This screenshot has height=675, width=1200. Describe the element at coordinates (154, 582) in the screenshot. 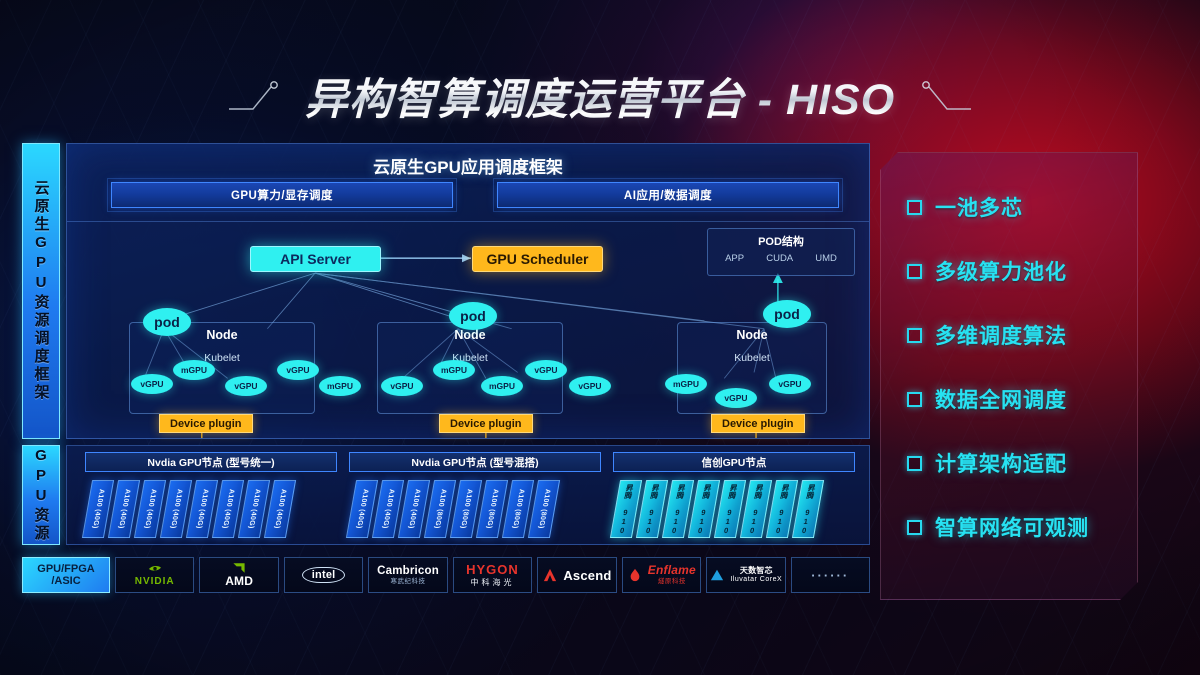

I see `vendor-name: NVIDIA` at that location.